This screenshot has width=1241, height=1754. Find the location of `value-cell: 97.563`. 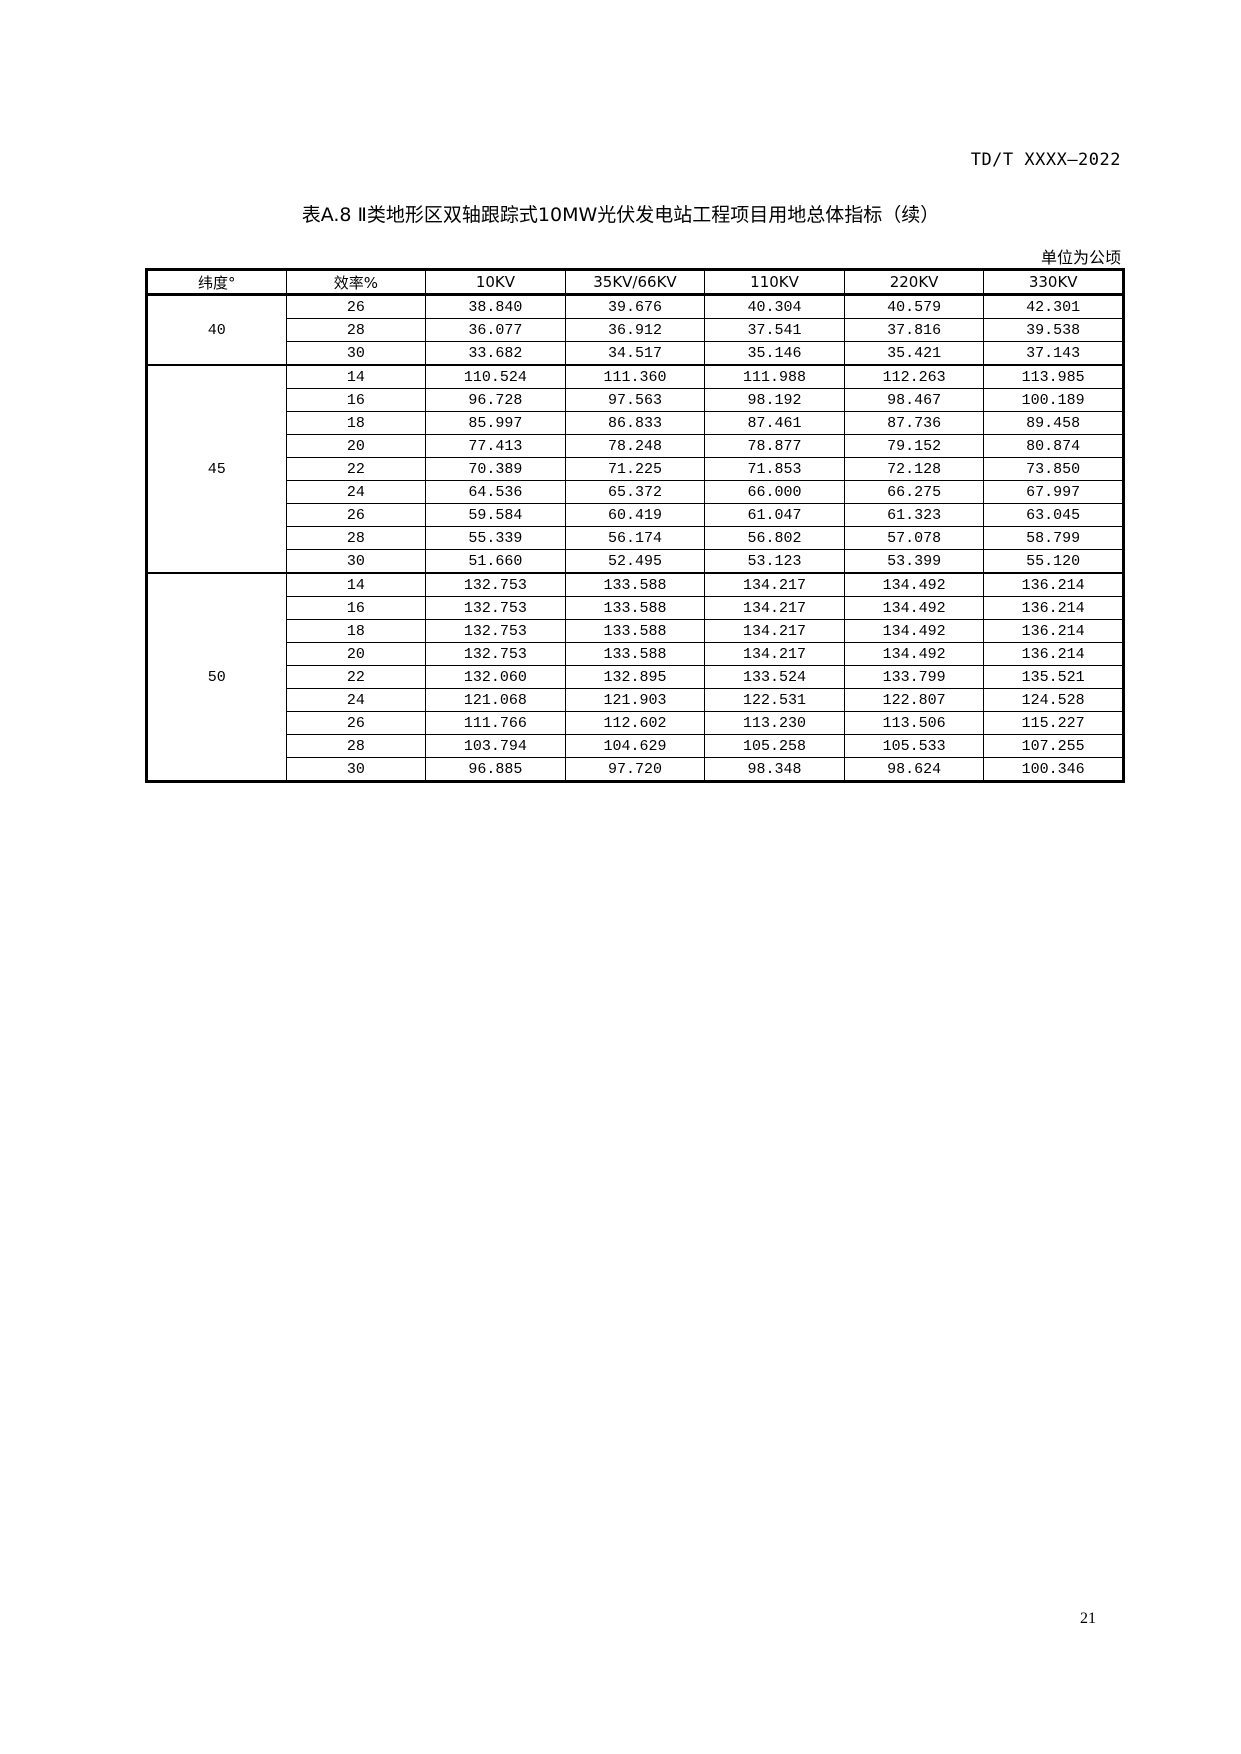

value-cell: 97.563 is located at coordinates (635, 400).